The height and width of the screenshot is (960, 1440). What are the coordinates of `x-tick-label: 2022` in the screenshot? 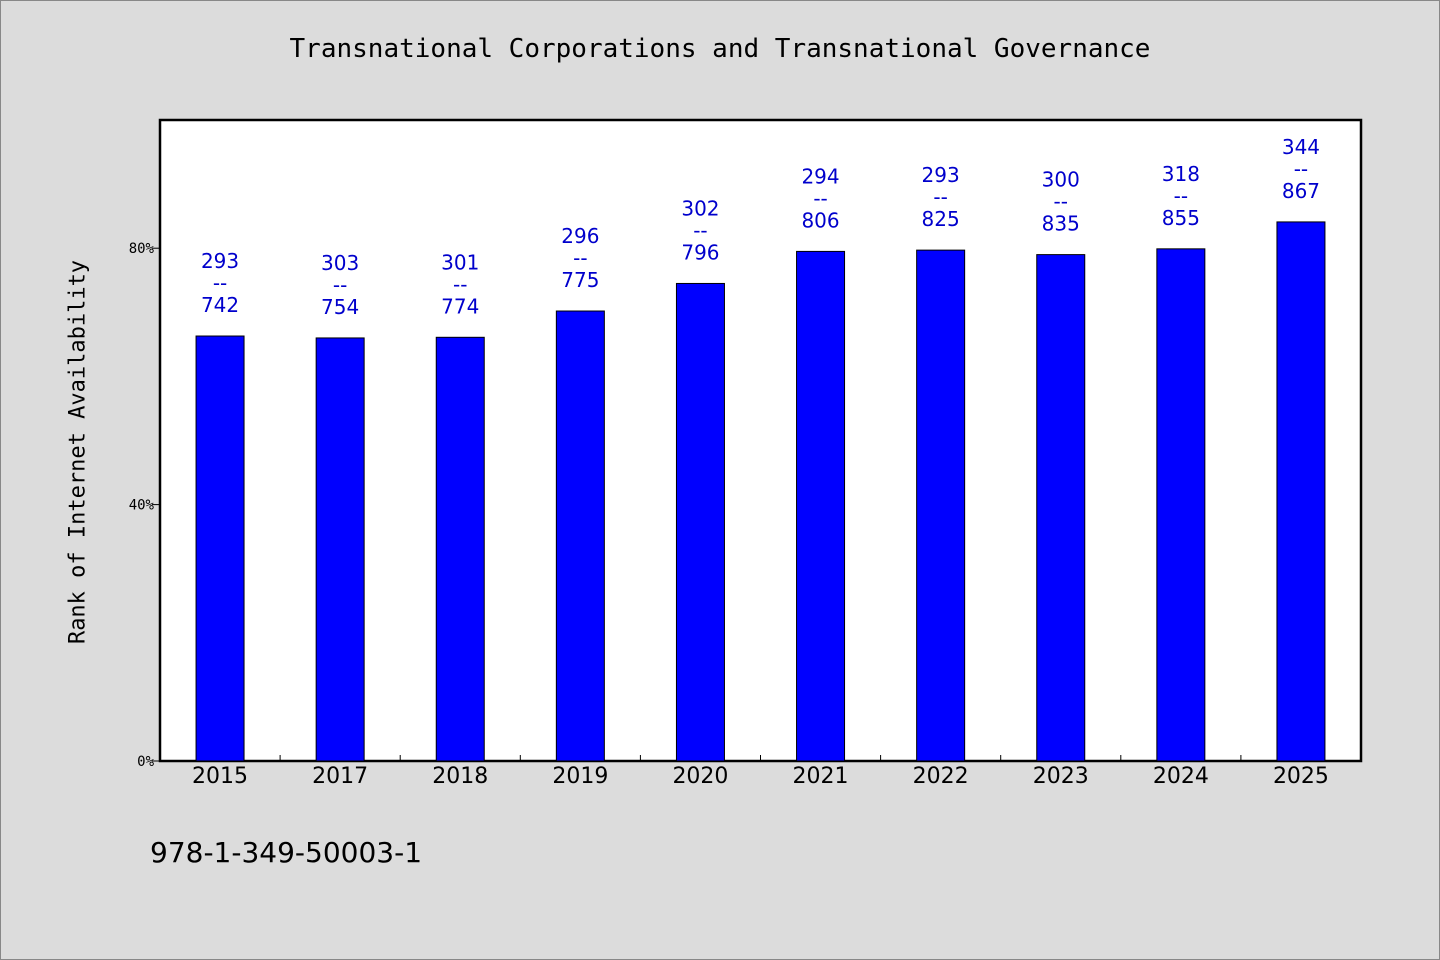 It's located at (941, 776).